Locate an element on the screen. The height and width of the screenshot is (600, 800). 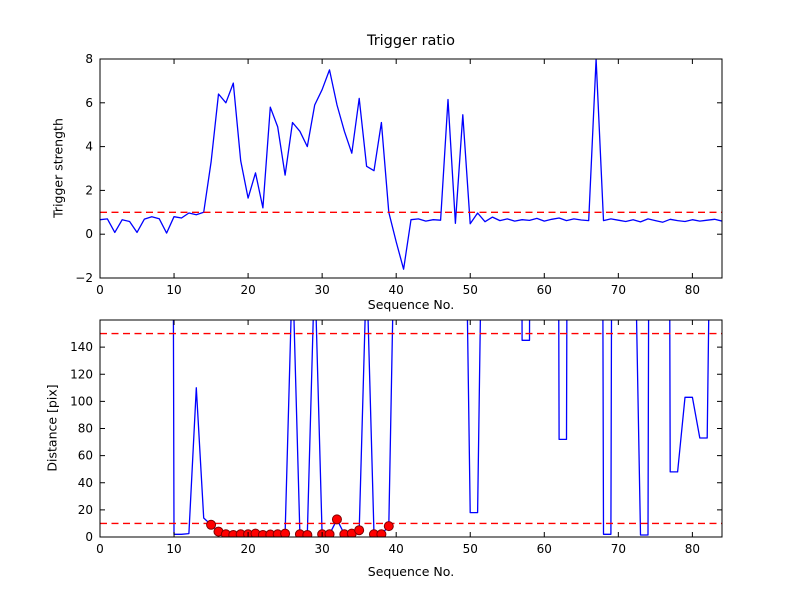
y-tick-label: 40 is located at coordinates (85, 483).